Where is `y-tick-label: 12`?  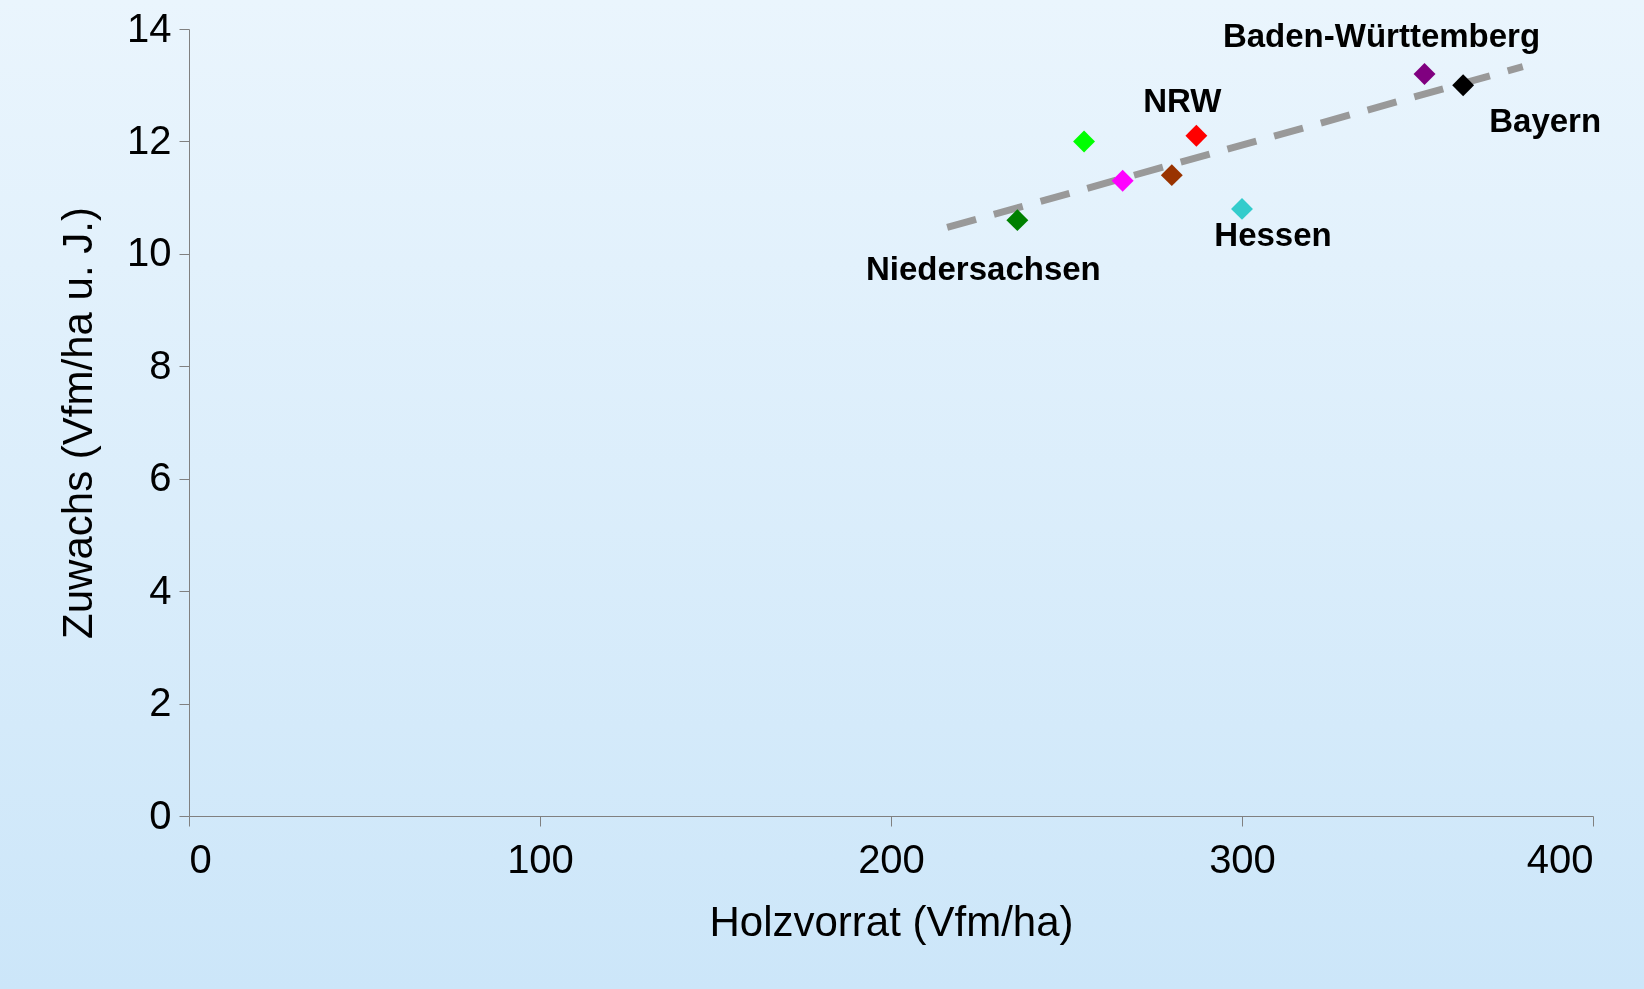
y-tick-label: 12 is located at coordinates (149, 139).